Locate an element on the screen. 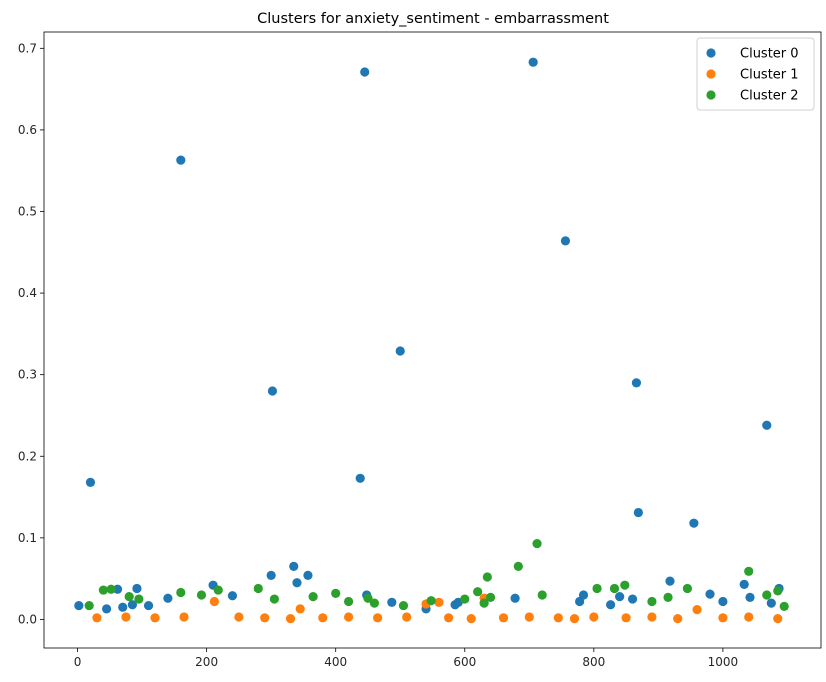 The width and height of the screenshot is (826, 682). y-tick-label: 0.5 is located at coordinates (27, 211).